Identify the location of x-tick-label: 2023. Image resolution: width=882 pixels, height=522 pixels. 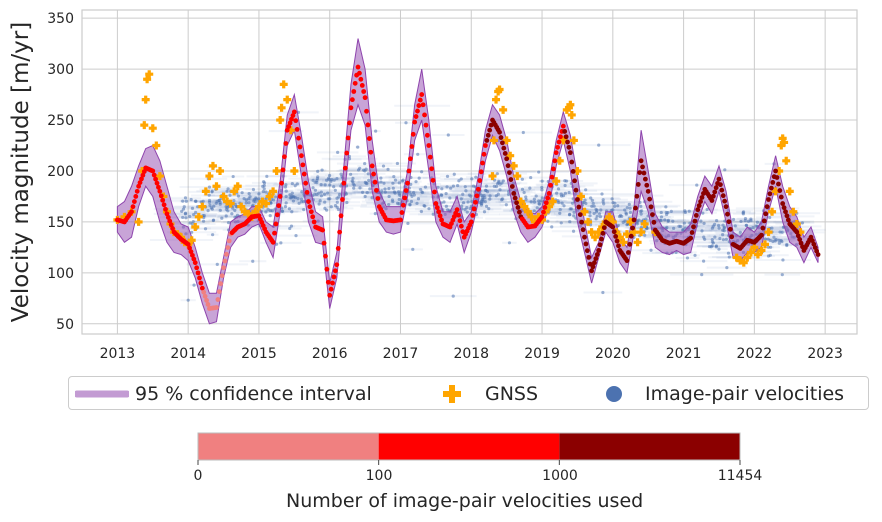
(825, 354).